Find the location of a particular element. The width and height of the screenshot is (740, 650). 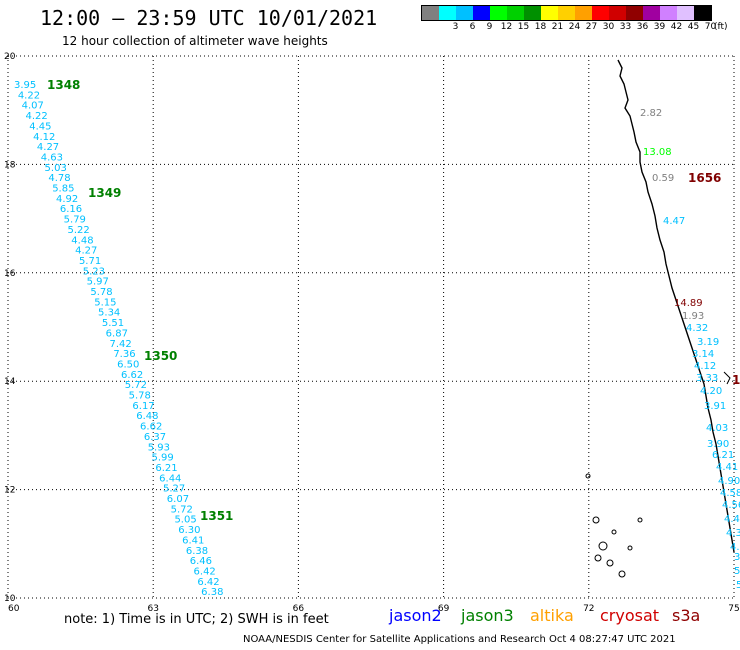

swh-value: 4.18 is located at coordinates (735, 547).